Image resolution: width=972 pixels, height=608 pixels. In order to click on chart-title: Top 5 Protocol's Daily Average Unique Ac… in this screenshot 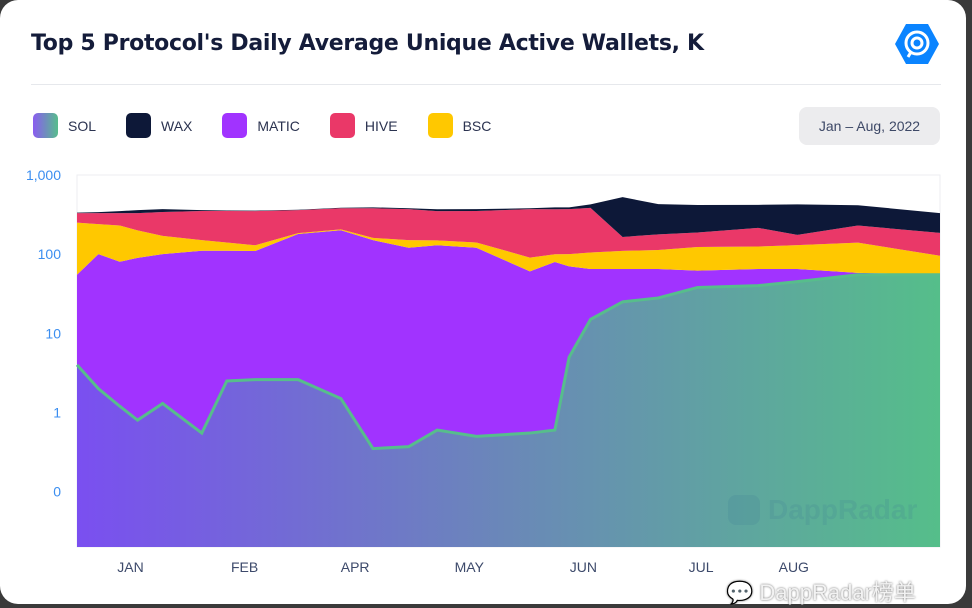, I will do `click(367, 43)`.